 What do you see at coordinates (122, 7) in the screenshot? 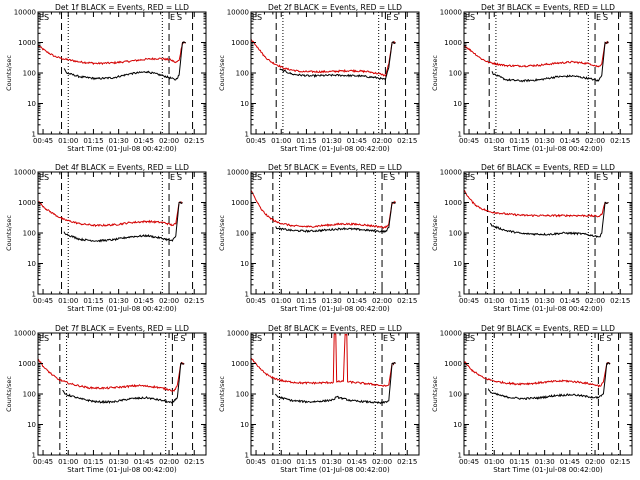
I see `panel-title: Det 1f BLACK = Events, RED = LLD` at bounding box center [122, 7].